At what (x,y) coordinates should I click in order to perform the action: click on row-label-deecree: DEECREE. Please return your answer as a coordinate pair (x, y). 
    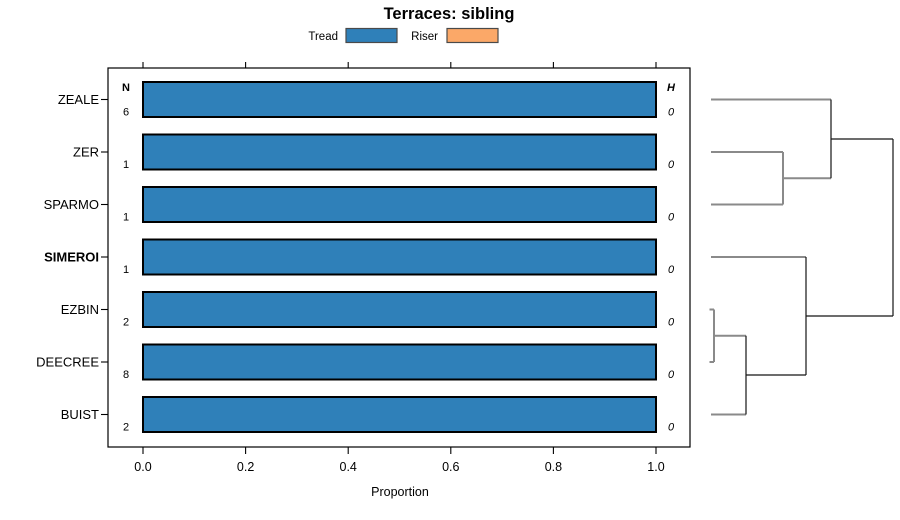
    Looking at the image, I should click on (67, 362).